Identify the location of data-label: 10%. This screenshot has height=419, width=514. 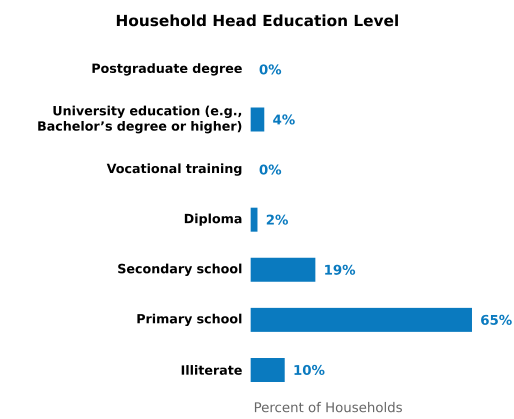
(309, 369).